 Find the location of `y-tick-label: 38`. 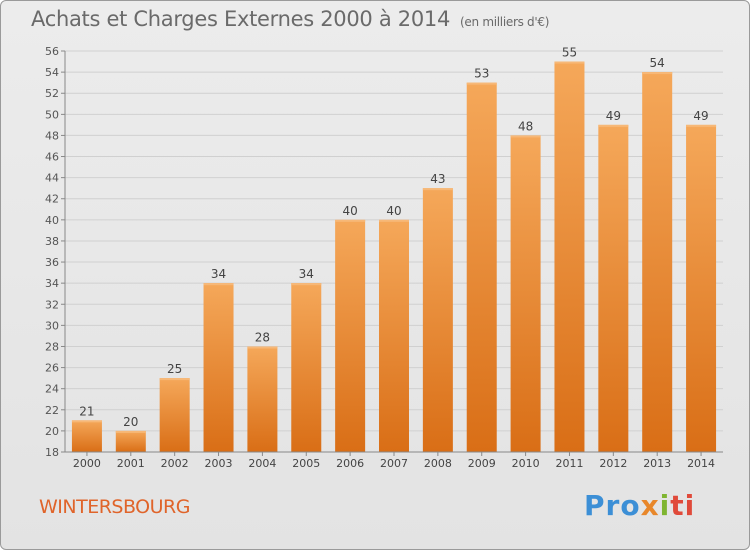

y-tick-label: 38 is located at coordinates (52, 241).